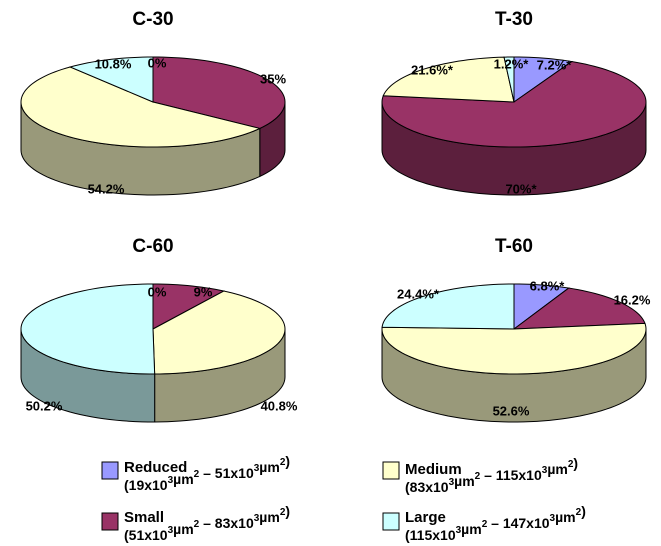 The image size is (661, 546). What do you see at coordinates (279, 405) in the screenshot?
I see `slice-label-medium: 40.8%` at bounding box center [279, 405].